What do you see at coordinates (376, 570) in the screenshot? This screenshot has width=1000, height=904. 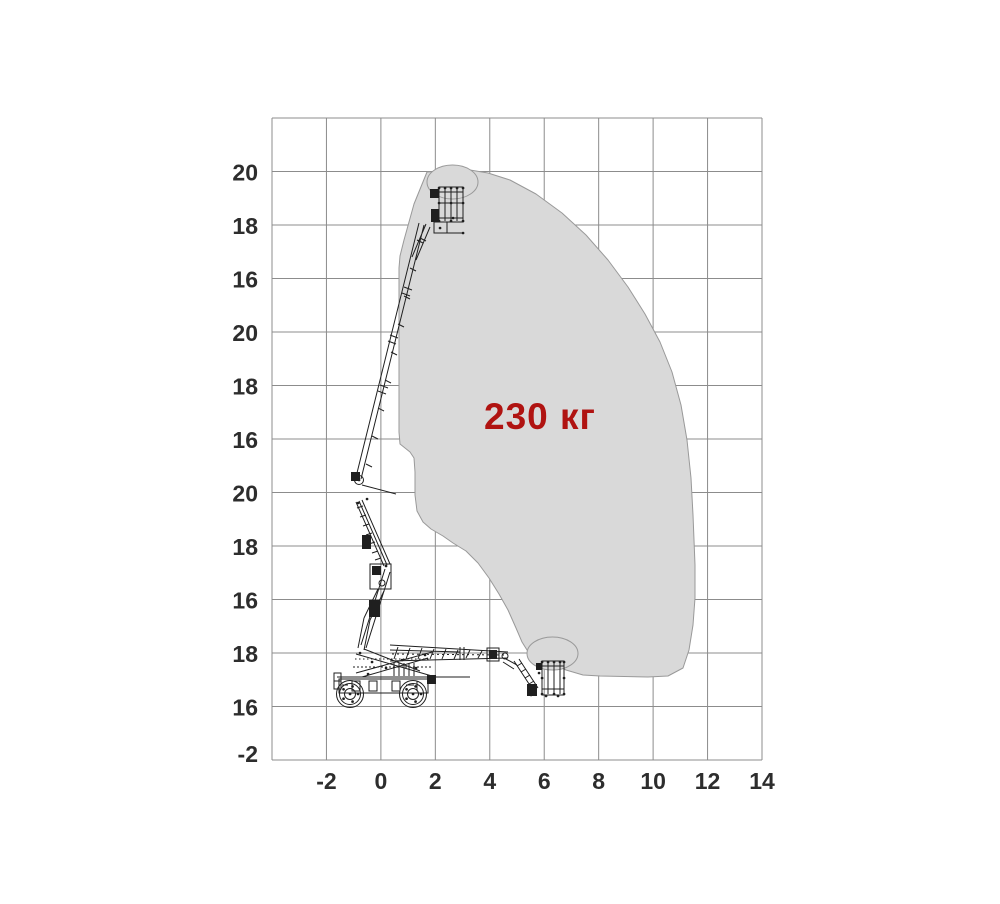 I see `knuckle-block` at bounding box center [376, 570].